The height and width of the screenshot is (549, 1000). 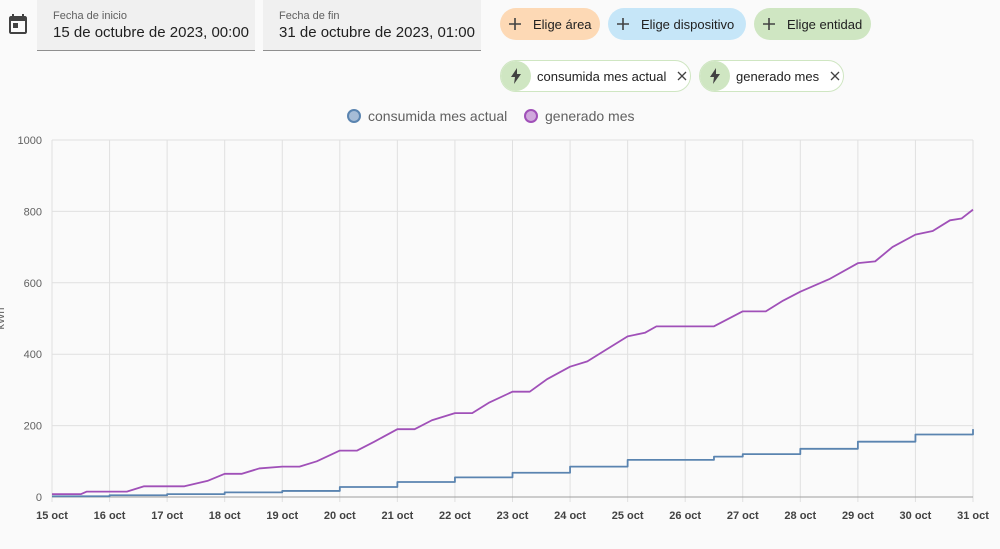 What do you see at coordinates (33, 355) in the screenshot?
I see `y-tick-label: 400` at bounding box center [33, 355].